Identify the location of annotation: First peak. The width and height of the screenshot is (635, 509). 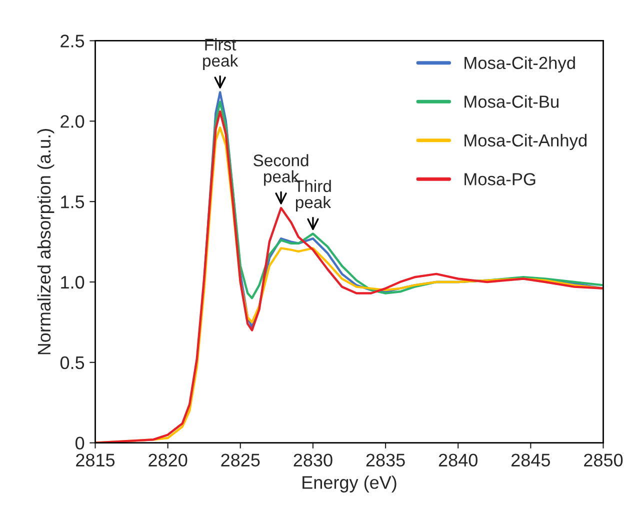
(220, 54).